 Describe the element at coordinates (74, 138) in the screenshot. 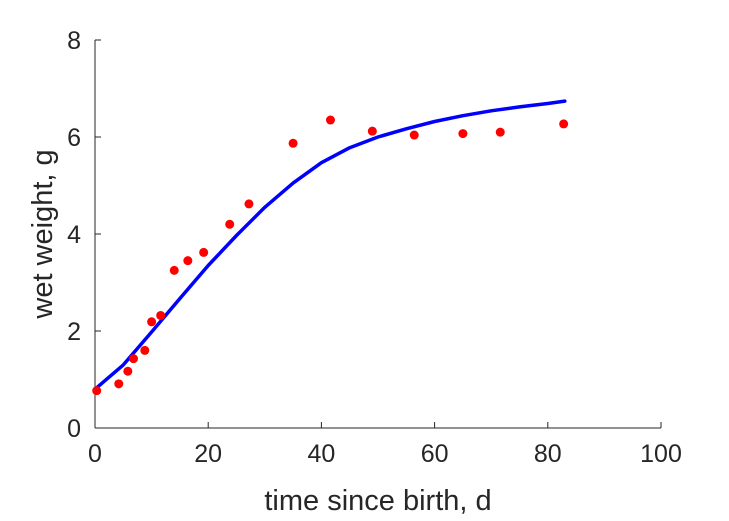

I see `y-tick-label: 6` at that location.